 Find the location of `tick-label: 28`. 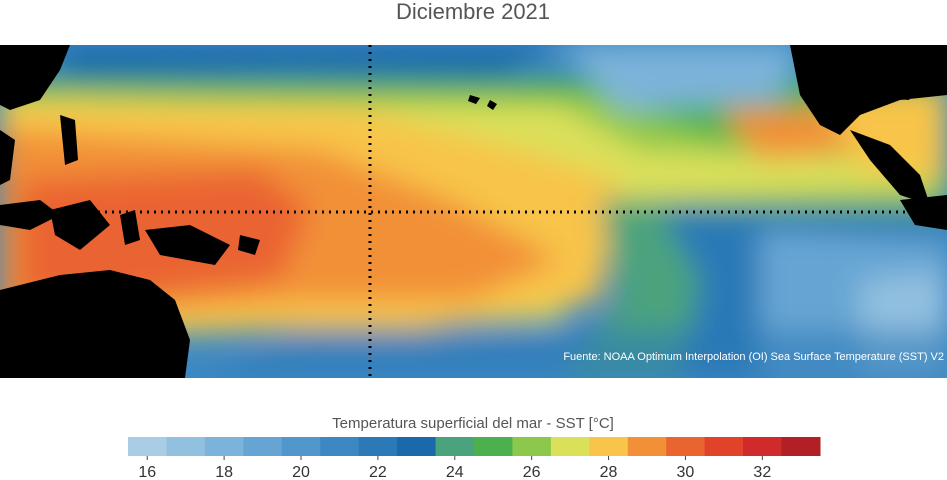

tick-label: 28 is located at coordinates (609, 472).